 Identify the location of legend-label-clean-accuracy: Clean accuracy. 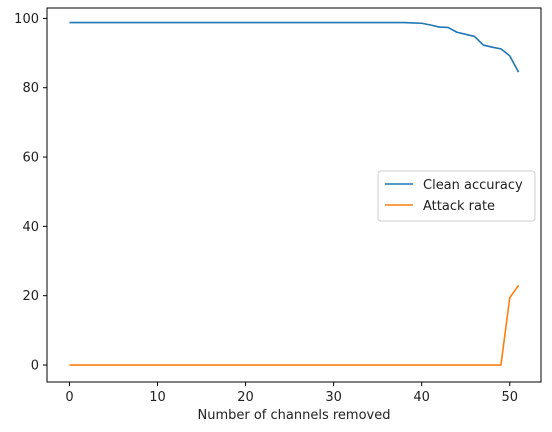
(473, 185).